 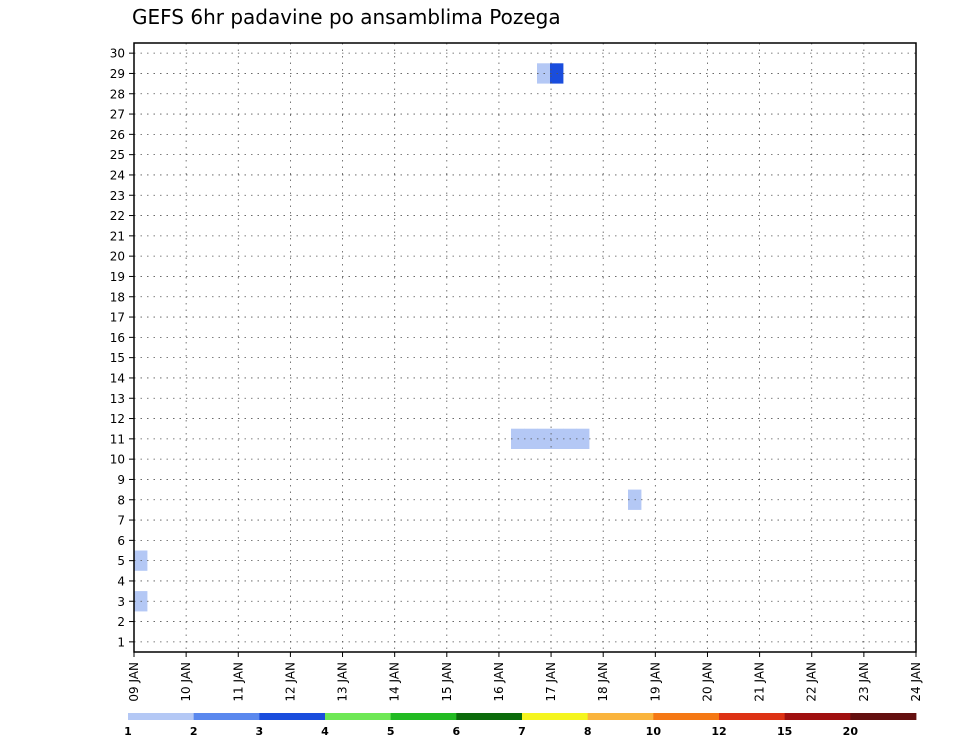 What do you see at coordinates (325, 731) in the screenshot?
I see `legend-label-4: 4` at bounding box center [325, 731].